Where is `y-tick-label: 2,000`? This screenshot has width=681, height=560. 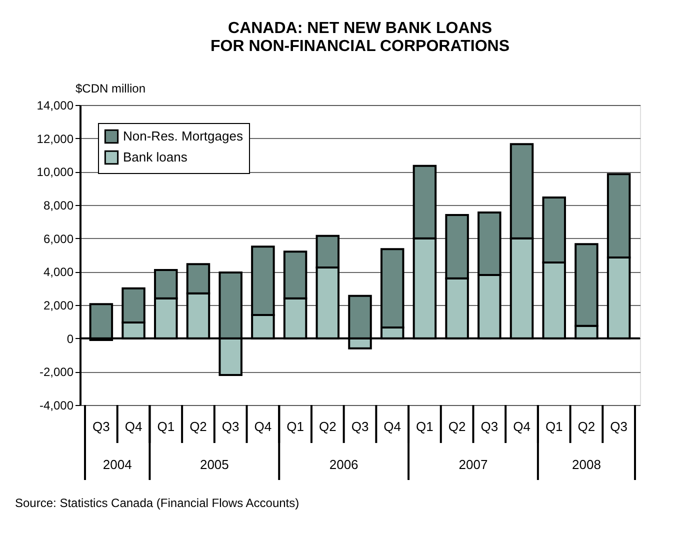
y-tick-label: 2,000 is located at coordinates (58, 305).